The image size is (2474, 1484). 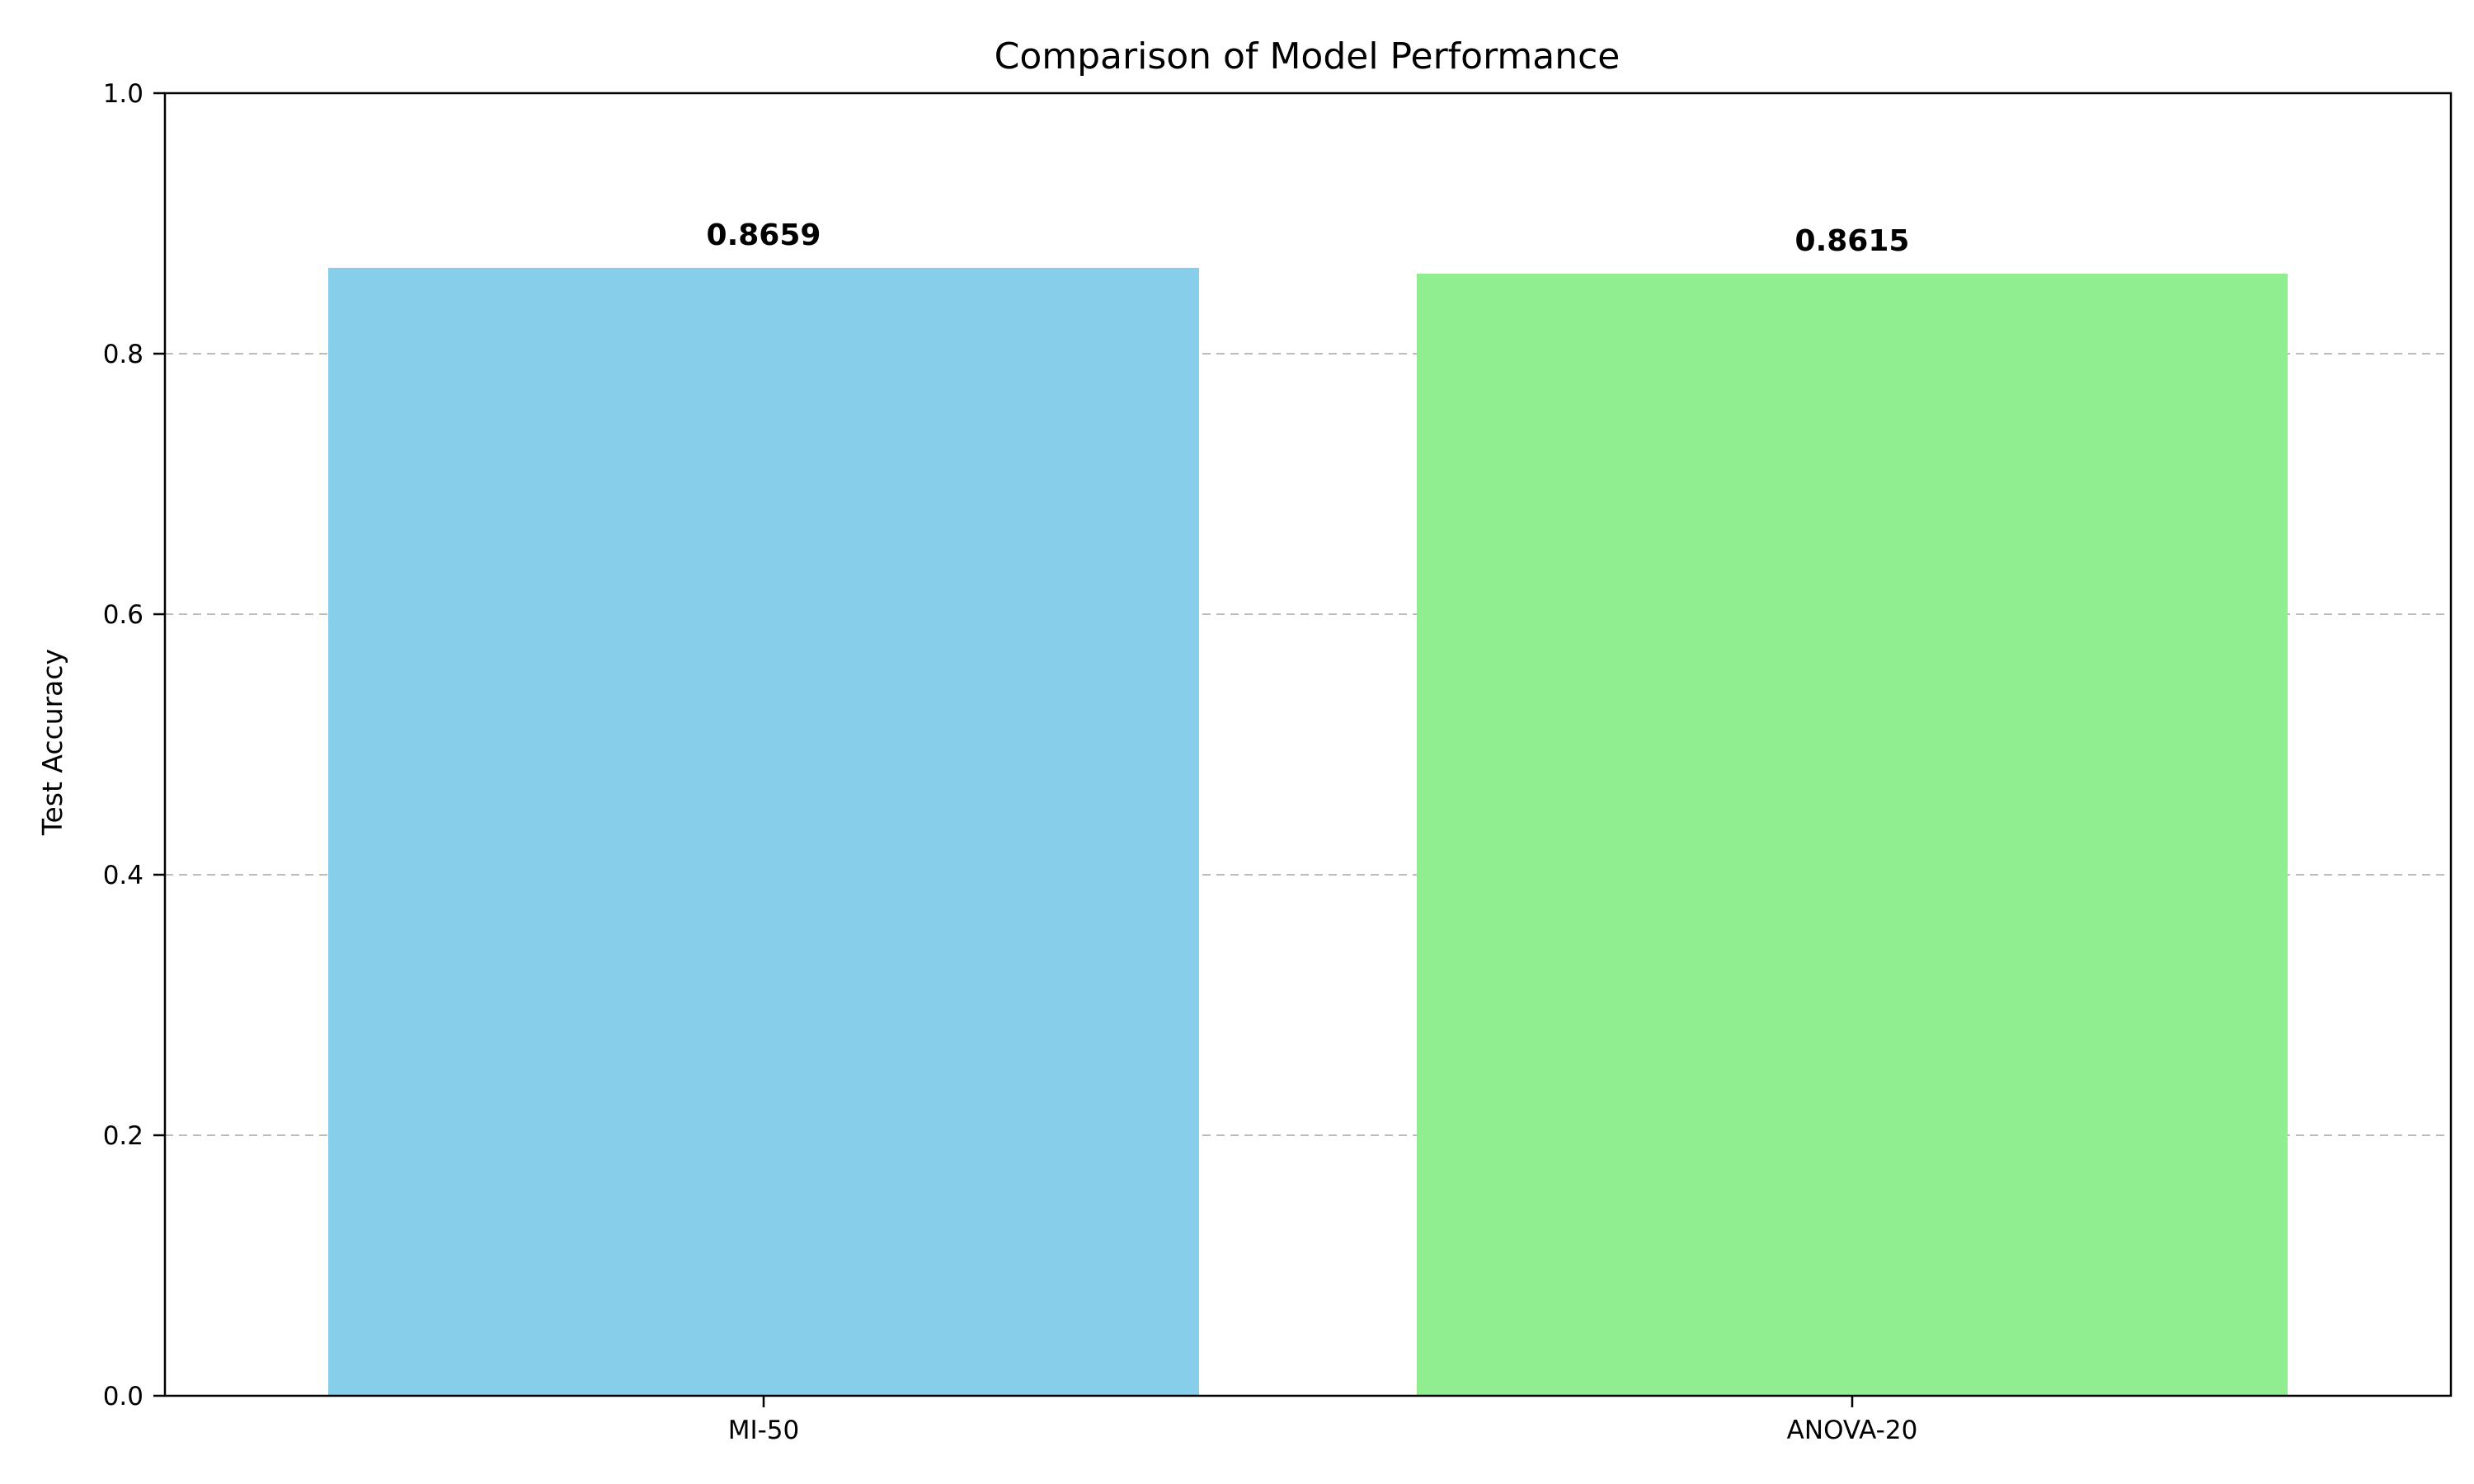 What do you see at coordinates (123, 876) in the screenshot?
I see `y-tick-label: 0.4` at bounding box center [123, 876].